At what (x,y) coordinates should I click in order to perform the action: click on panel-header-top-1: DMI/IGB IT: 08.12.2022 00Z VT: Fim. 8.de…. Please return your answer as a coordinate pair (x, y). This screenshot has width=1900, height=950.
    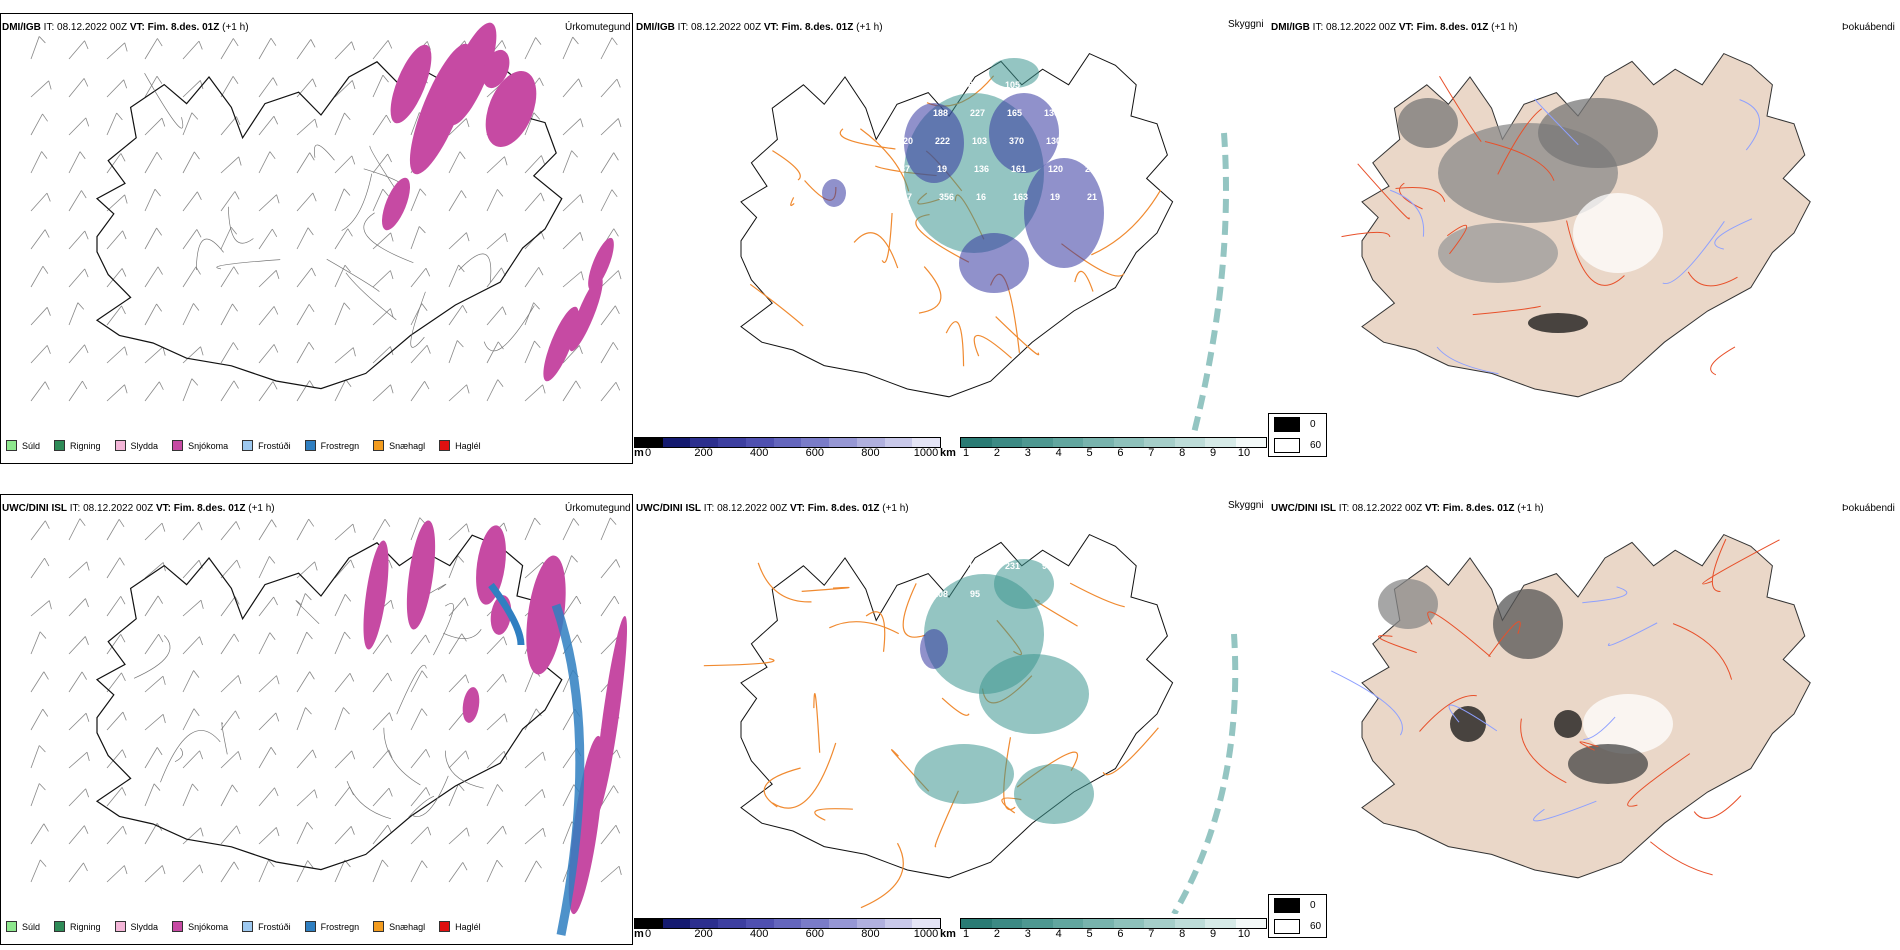
    Looking at the image, I should click on (125, 27).